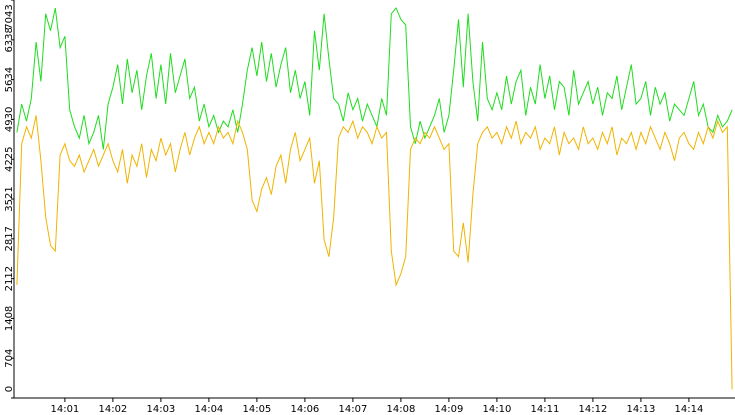 Image resolution: width=735 pixels, height=415 pixels. I want to click on x-tick-label: 14:01, so click(64, 409).